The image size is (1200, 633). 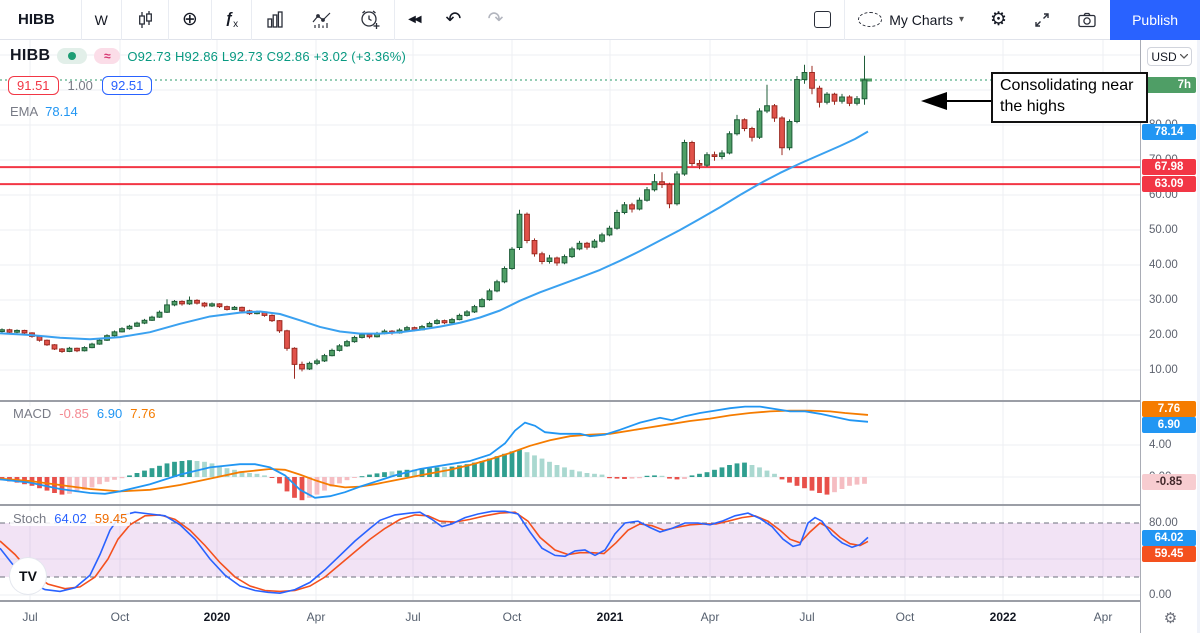 I want to click on tradingview-logo: TV, so click(x=28, y=576).